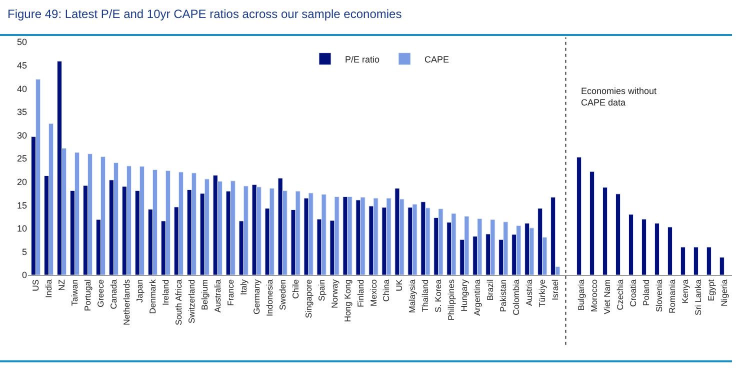  What do you see at coordinates (516, 297) in the screenshot?
I see `x-tick-label: Colombia` at bounding box center [516, 297].